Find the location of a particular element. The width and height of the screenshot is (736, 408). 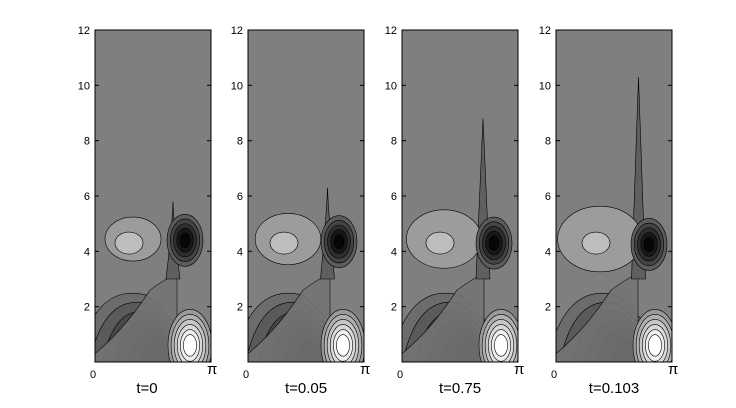

panel-caption: t=0.75 is located at coordinates (460, 388).